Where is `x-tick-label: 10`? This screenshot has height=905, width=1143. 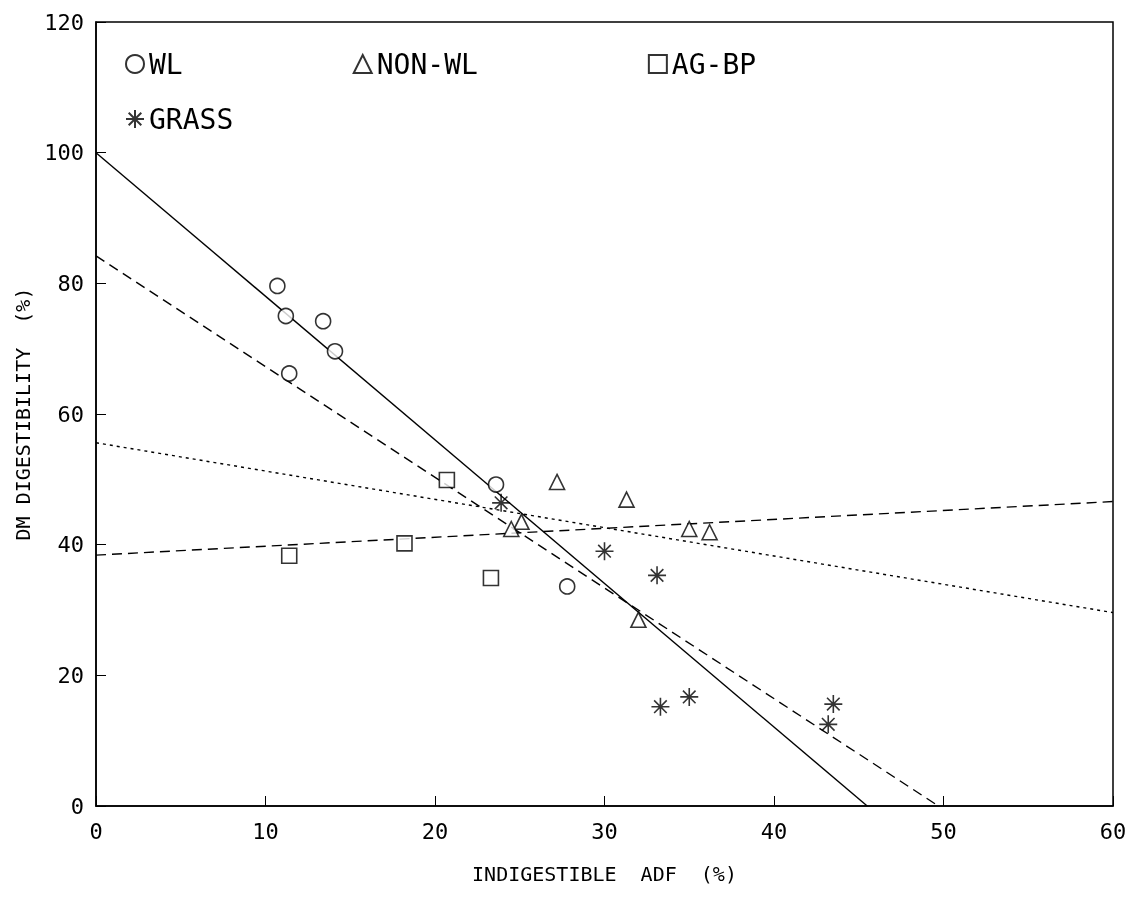 x-tick-label: 10 is located at coordinates (265, 831).